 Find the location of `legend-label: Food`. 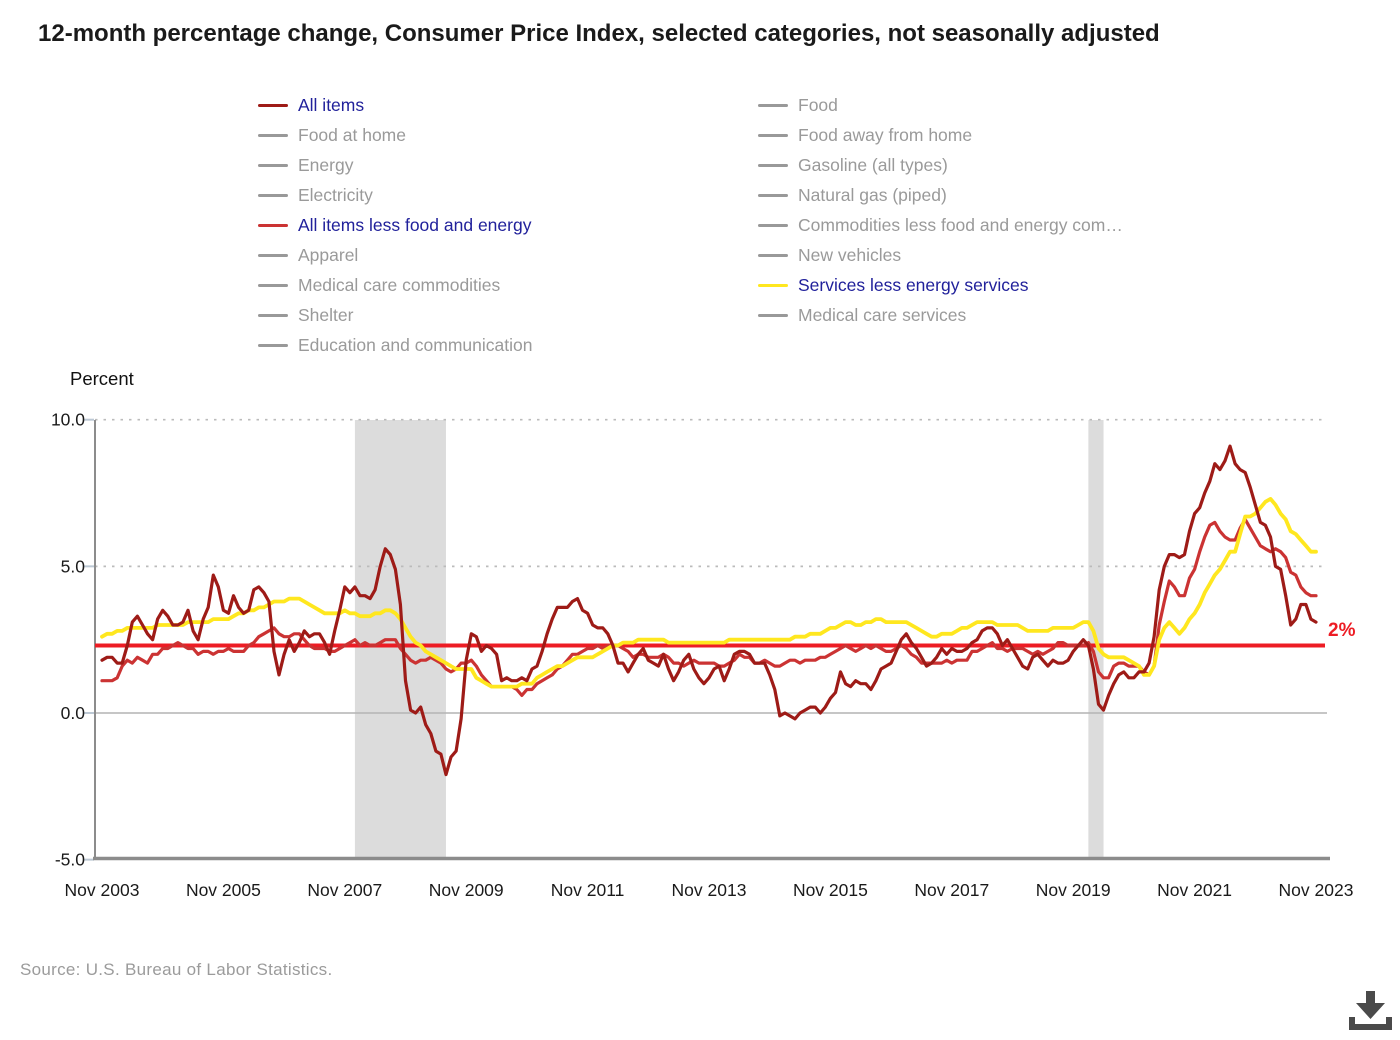

legend-label: Food is located at coordinates (818, 104).